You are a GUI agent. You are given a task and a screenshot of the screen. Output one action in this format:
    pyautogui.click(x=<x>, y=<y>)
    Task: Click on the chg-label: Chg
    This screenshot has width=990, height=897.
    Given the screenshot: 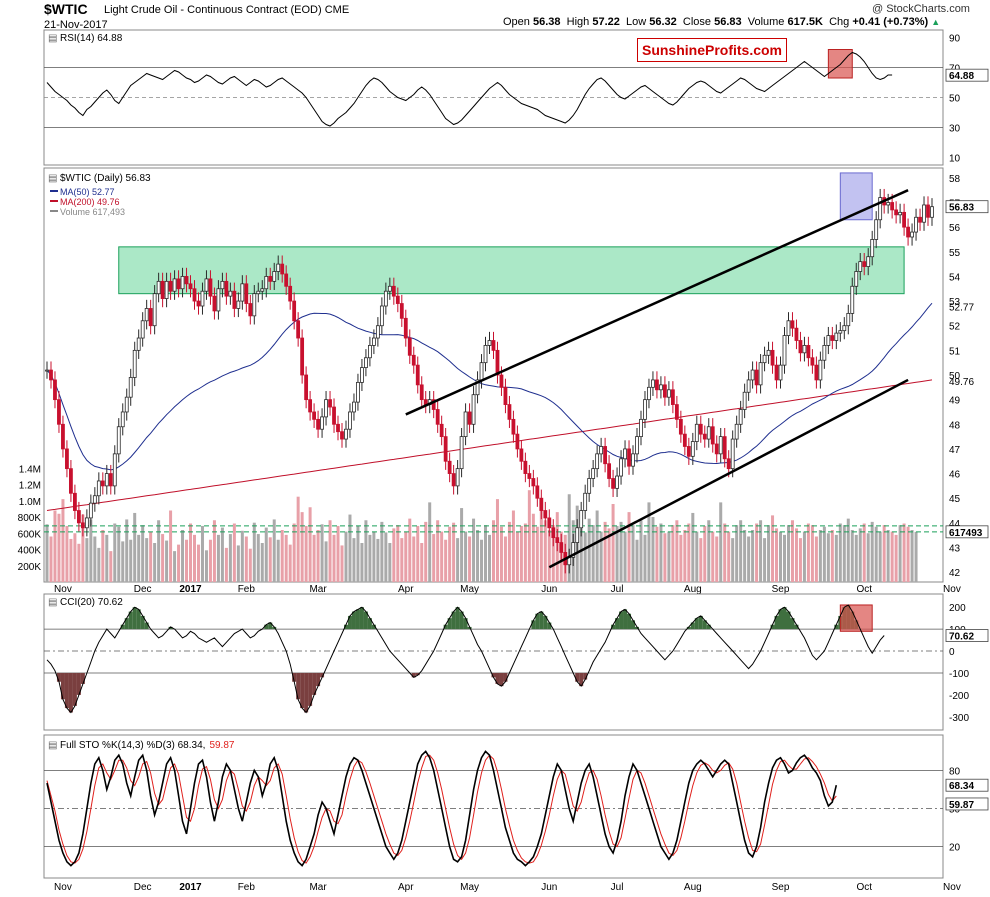 What is the action you would take?
    pyautogui.click(x=839, y=22)
    